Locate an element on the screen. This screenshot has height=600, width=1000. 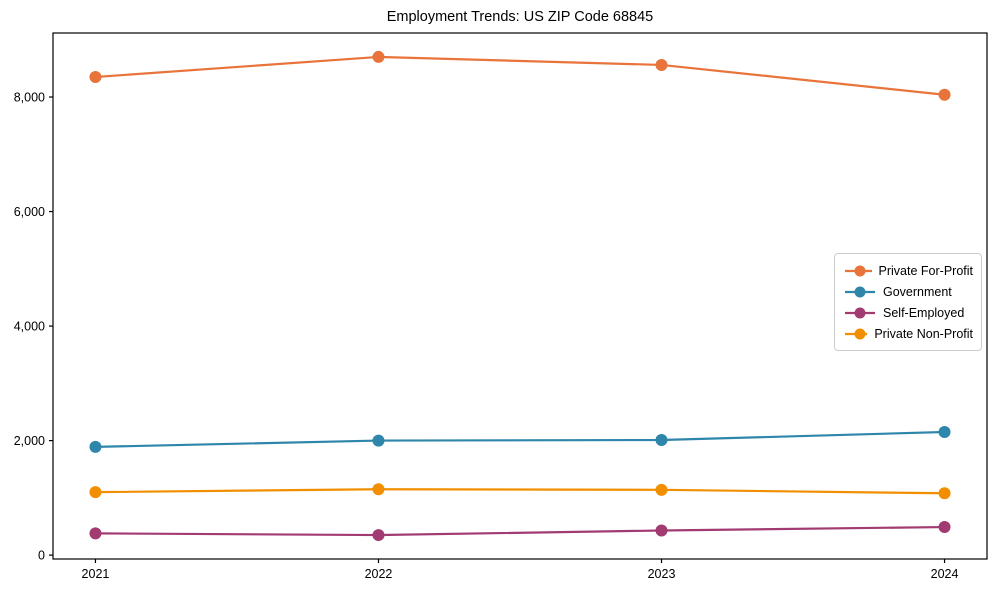
legend-marker-government is located at coordinates (860, 291).